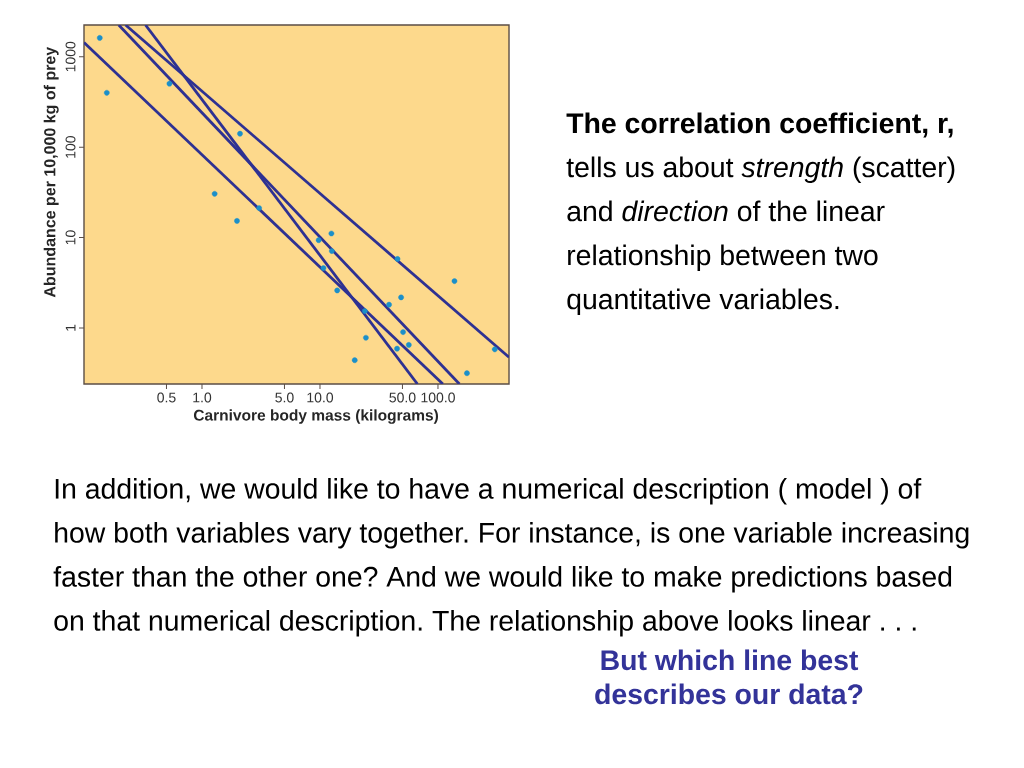  I want to click on y-tick-label: 100, so click(70, 147).